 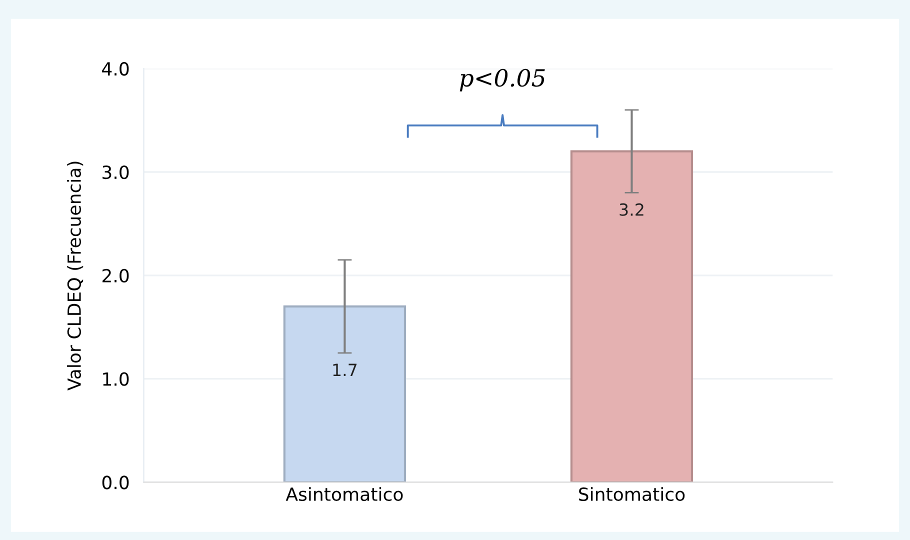 What do you see at coordinates (116, 379) in the screenshot?
I see `y-tick-label: 1.0` at bounding box center [116, 379].